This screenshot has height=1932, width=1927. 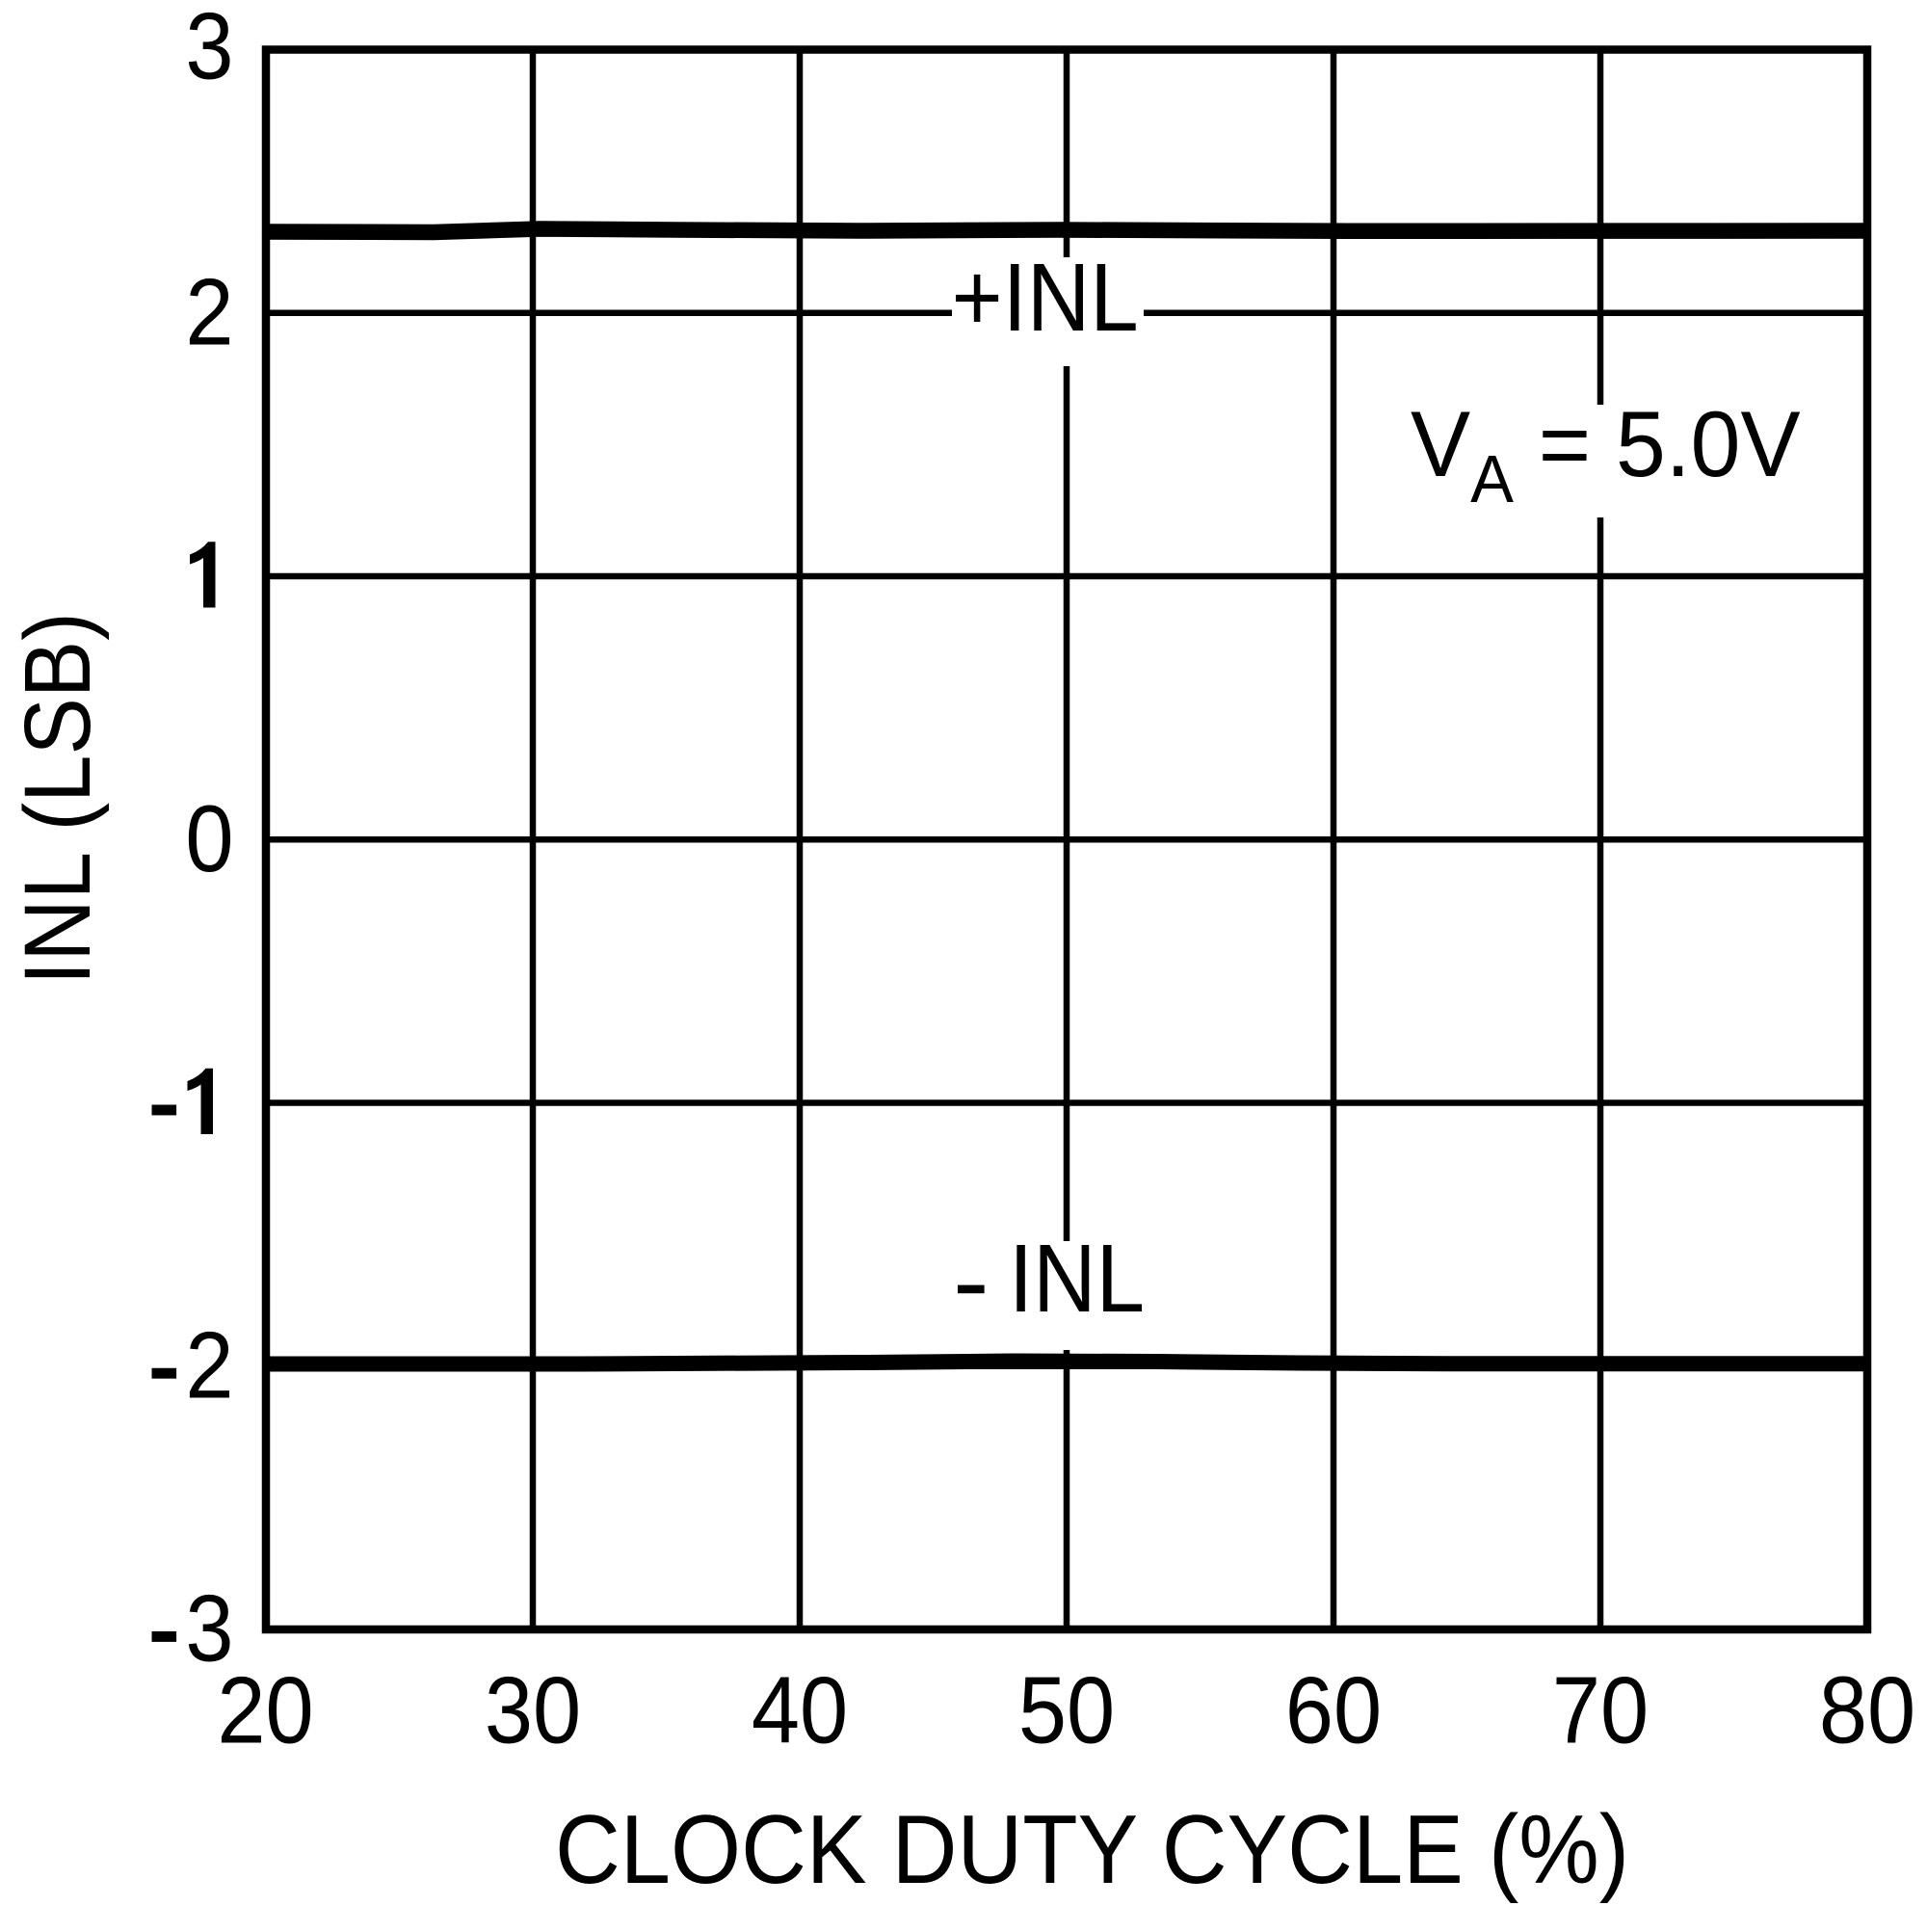 What do you see at coordinates (1045, 298) in the screenshot?
I see `svg-text: +INL` at bounding box center [1045, 298].